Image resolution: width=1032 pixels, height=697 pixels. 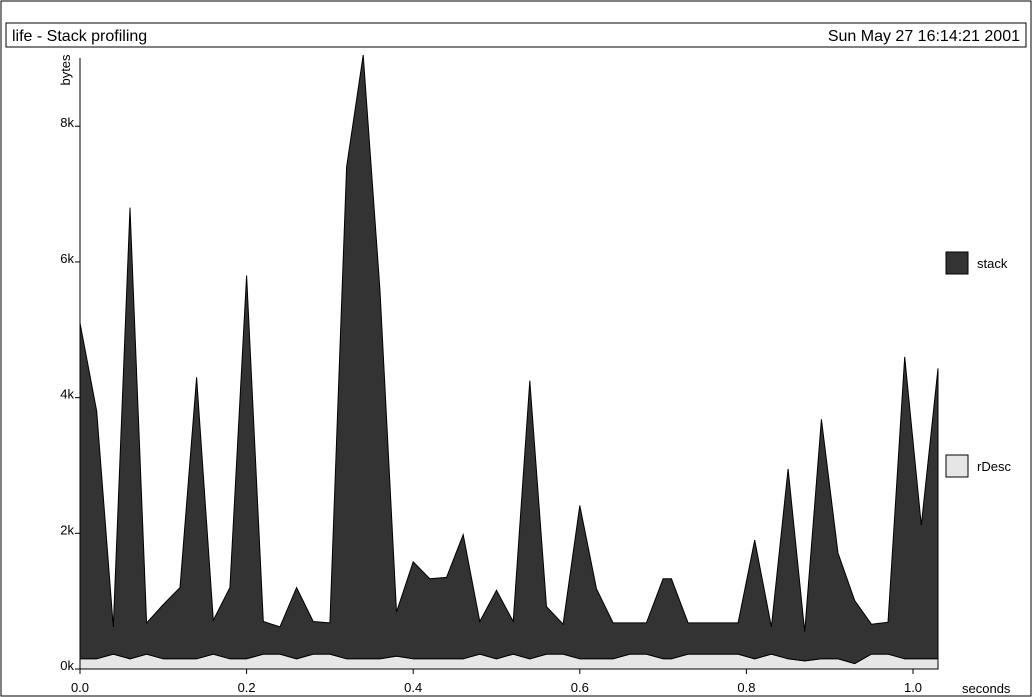 I want to click on y-tick-label: 4k, so click(x=67, y=394).